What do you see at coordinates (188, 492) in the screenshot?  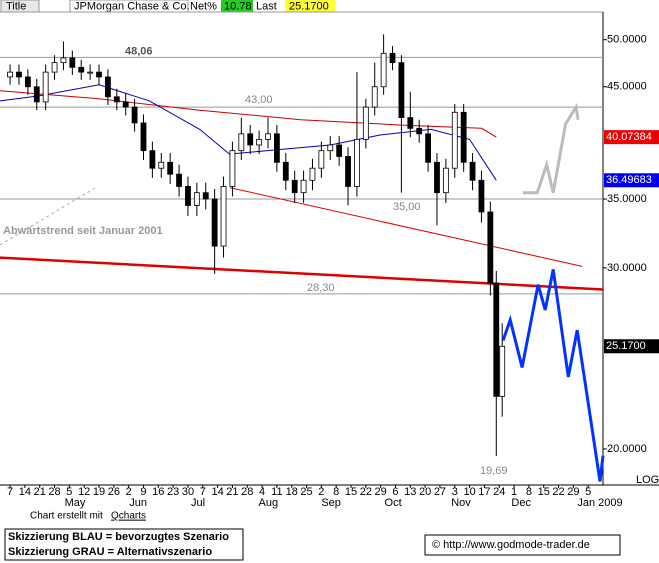 I see `x-tick-label: 30` at bounding box center [188, 492].